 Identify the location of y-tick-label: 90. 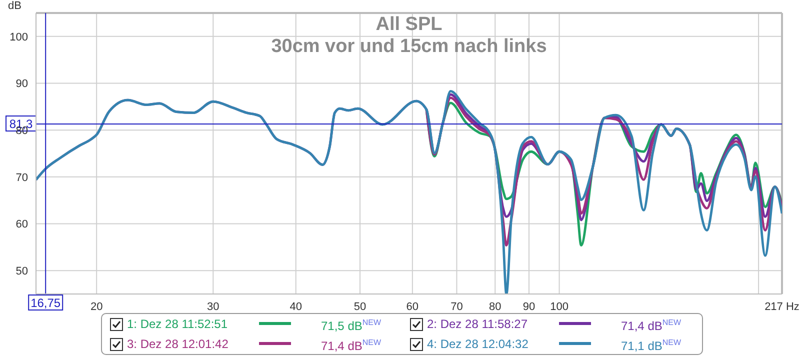
(22, 84).